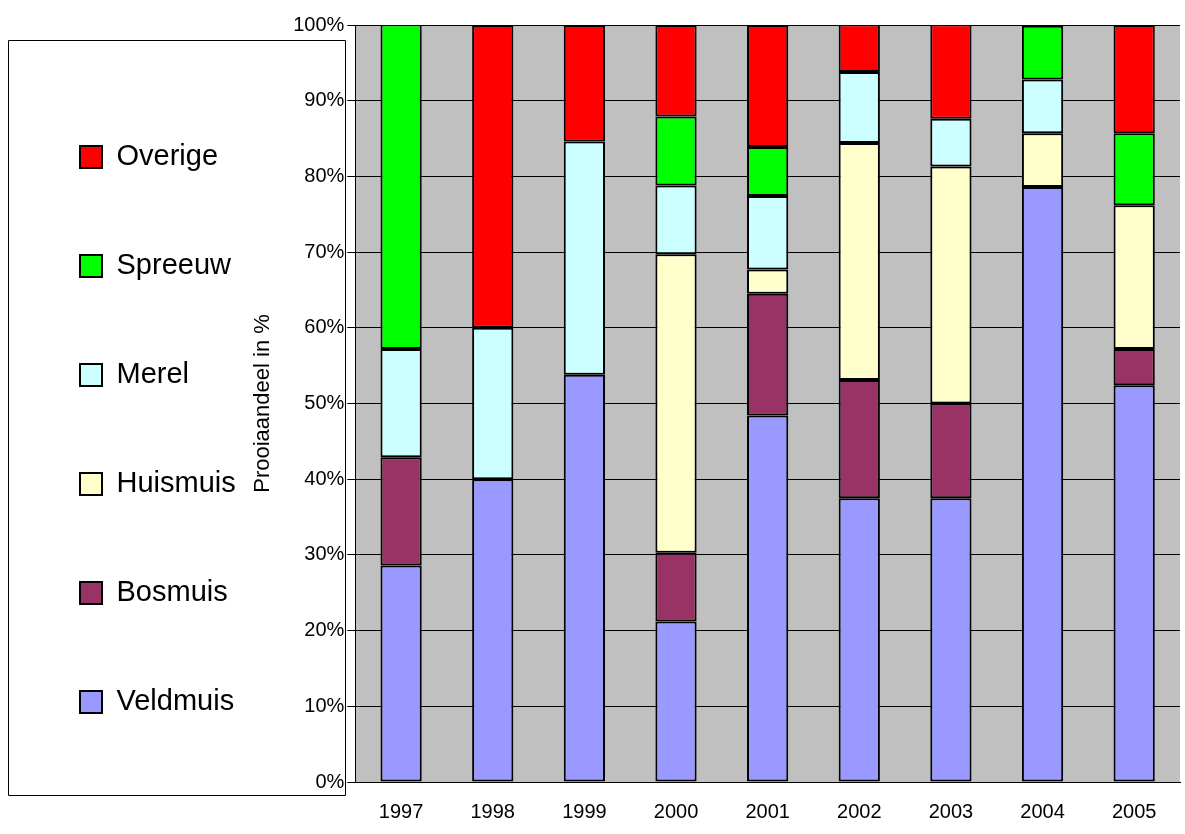 The image size is (1185, 834). I want to click on x-tick-label: 2003, so click(951, 810).